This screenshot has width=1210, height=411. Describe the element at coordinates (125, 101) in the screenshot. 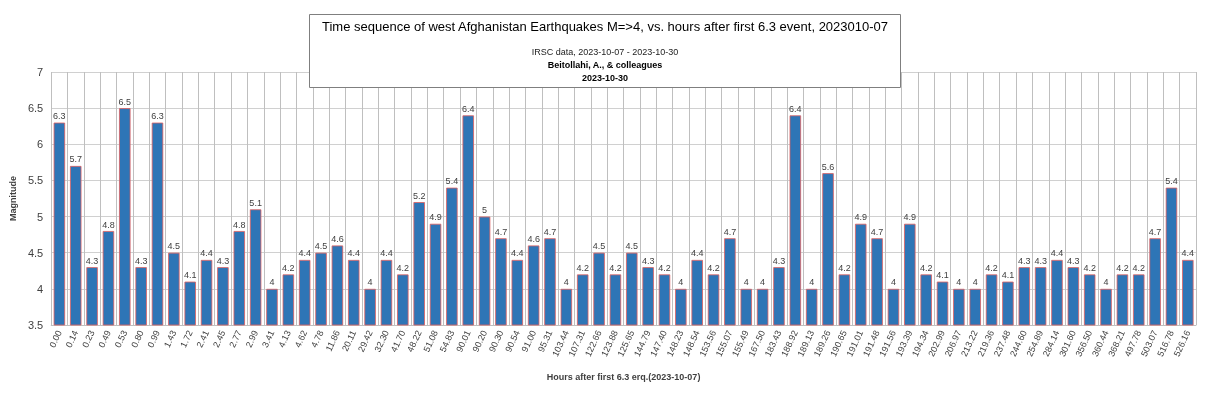

I see `data-label: 6.5` at that location.